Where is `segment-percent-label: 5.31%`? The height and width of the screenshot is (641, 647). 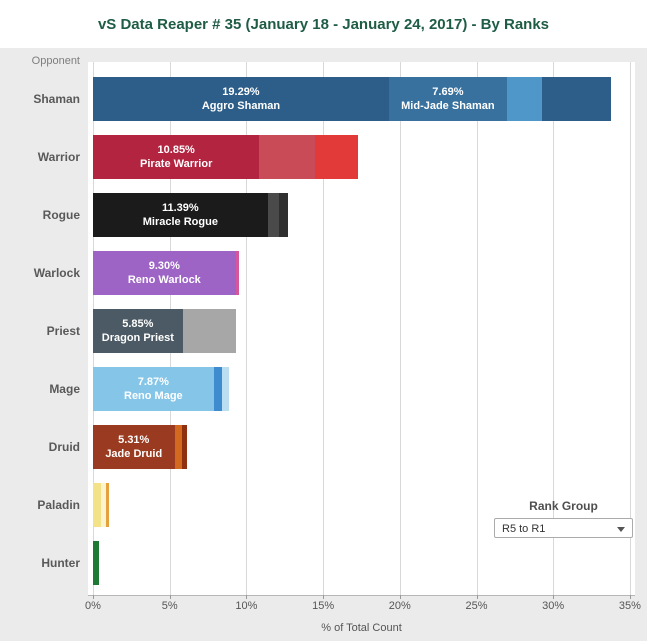 segment-percent-label: 5.31% is located at coordinates (134, 440).